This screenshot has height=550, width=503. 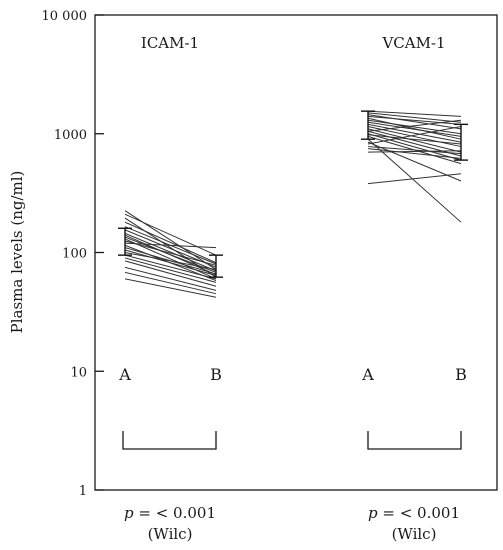 What do you see at coordinates (65, 16) in the screenshot?
I see `y-tick-label: 10 000` at bounding box center [65, 16].